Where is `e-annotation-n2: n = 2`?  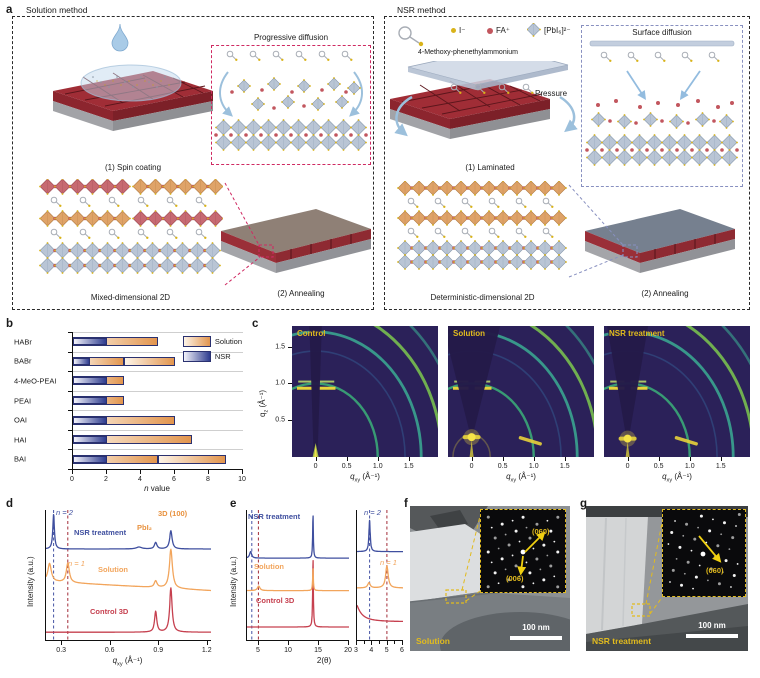 e-annotation-n2: n = 2 is located at coordinates (372, 512).